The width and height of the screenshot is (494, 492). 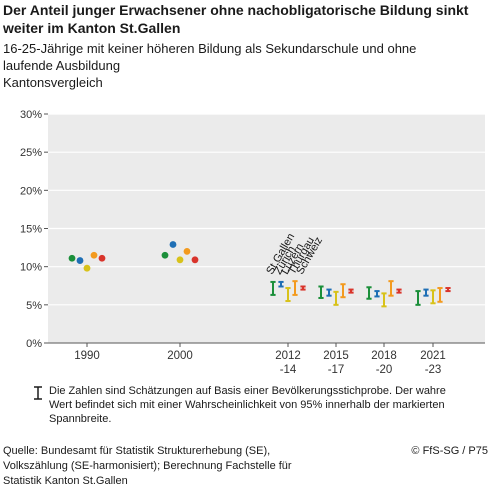 What do you see at coordinates (31, 230) in the screenshot?
I see `y-tick-label: 15%` at bounding box center [31, 230].